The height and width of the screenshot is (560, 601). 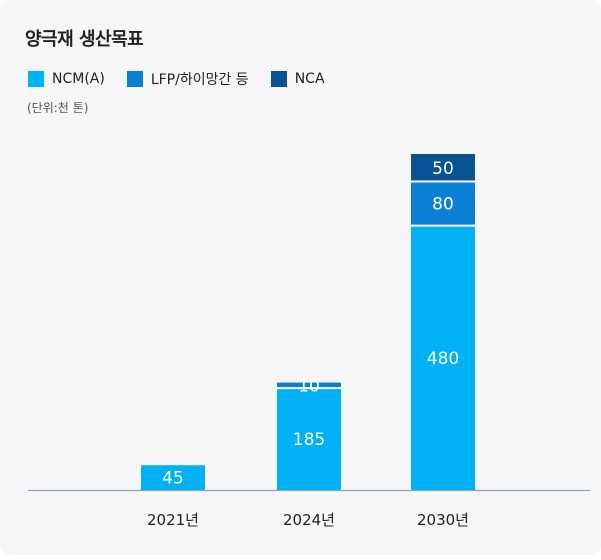 I want to click on legend-label-lfp: LFP/하이망간 등, so click(x=199, y=80).